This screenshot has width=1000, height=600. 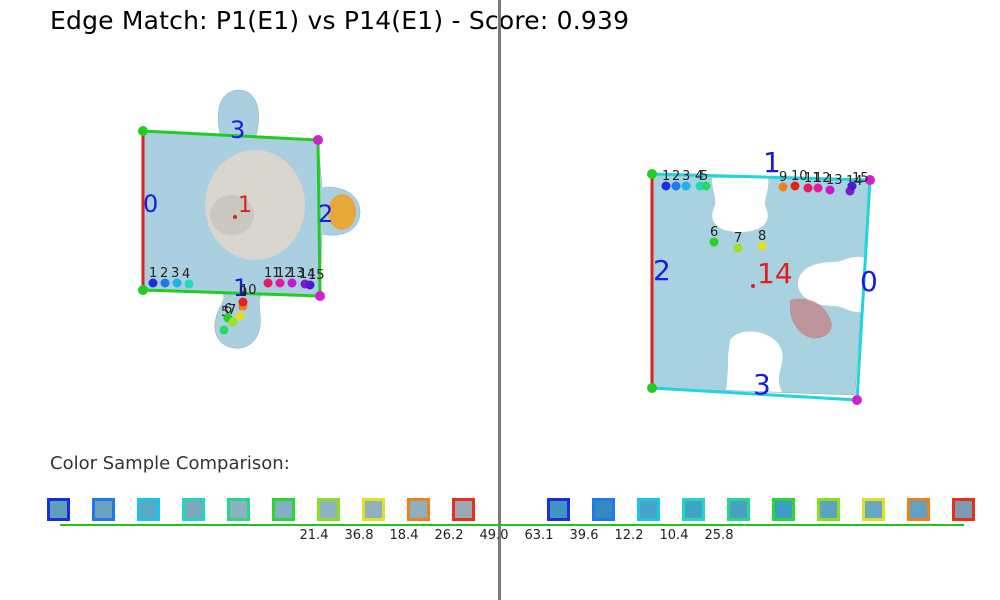 What do you see at coordinates (762, 236) in the screenshot?
I see `sample-point-label: 8` at bounding box center [762, 236].